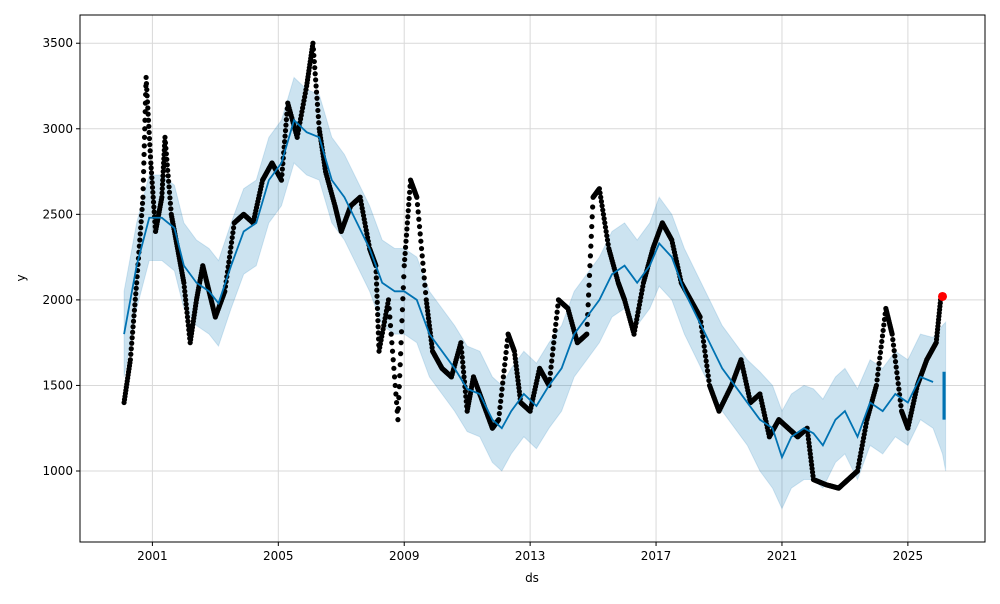 The image size is (1000, 604). What do you see at coordinates (532, 578) in the screenshot?
I see `x-axis-label: ds` at bounding box center [532, 578].